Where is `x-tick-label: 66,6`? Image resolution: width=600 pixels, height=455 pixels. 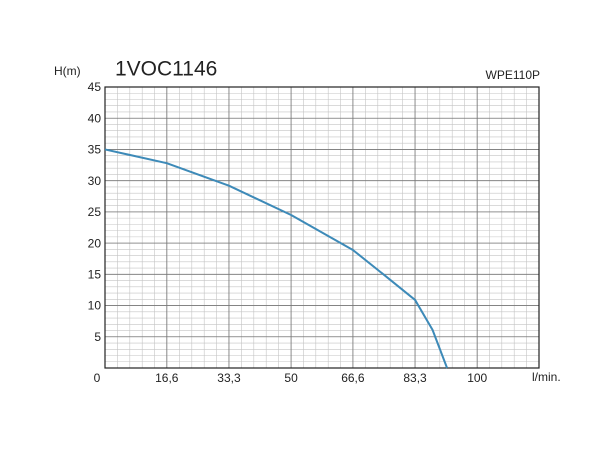
x-tick-label: 66,6 is located at coordinates (353, 378).